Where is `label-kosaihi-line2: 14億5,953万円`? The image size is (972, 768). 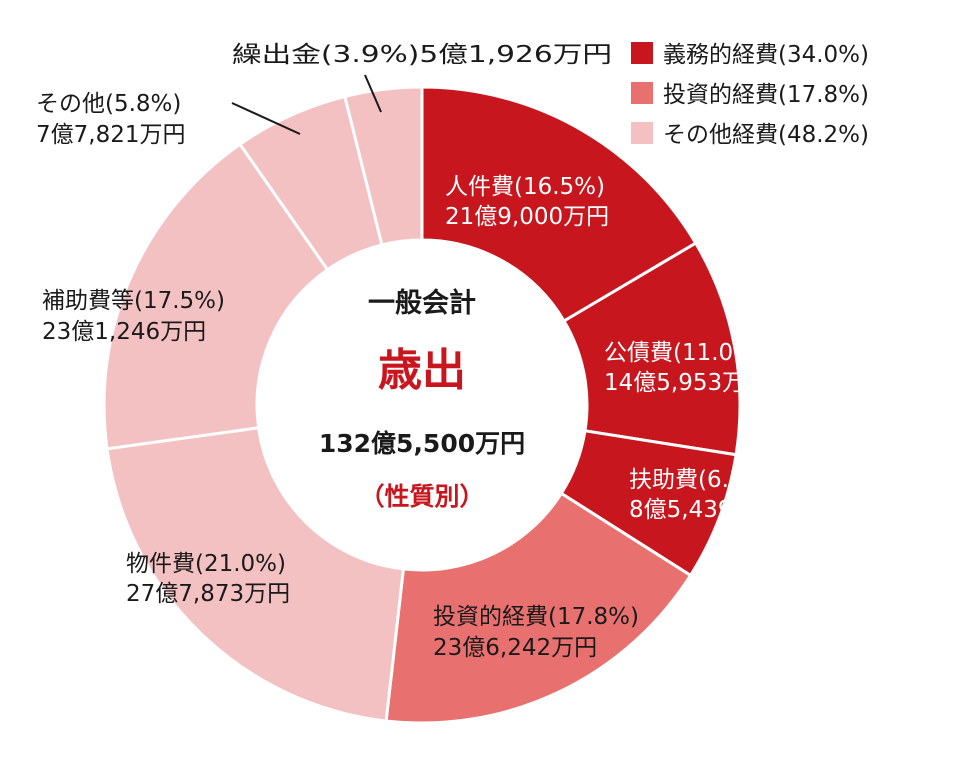
label-kosaihi-line2: 14億5,953万円 is located at coordinates (686, 383).